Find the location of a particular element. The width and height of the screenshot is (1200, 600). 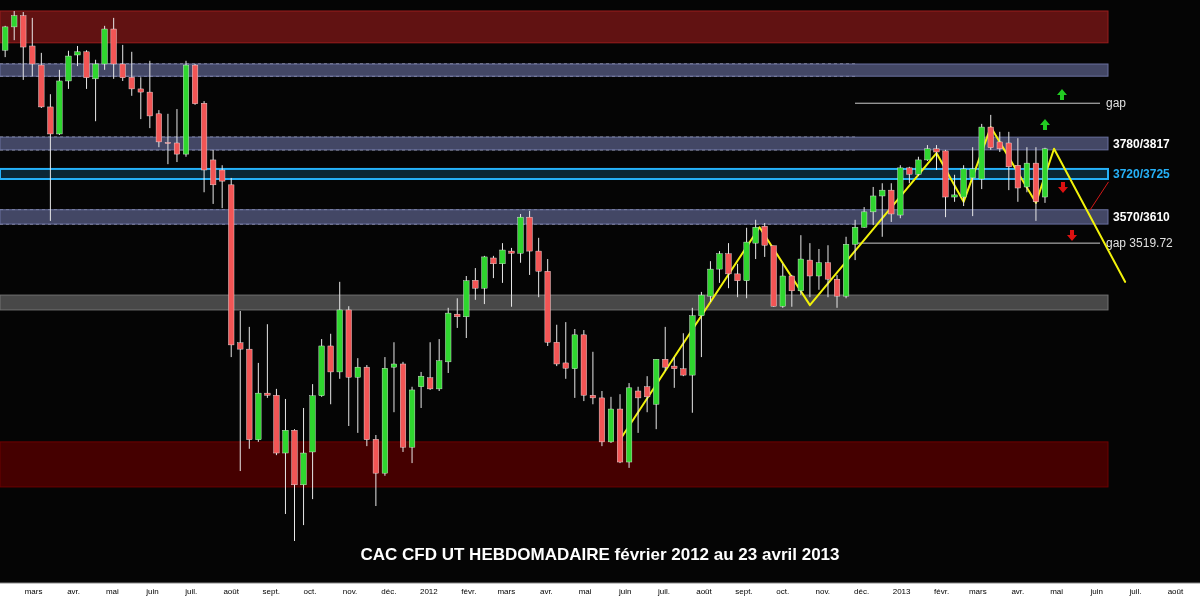

x-tick-label: 2012 is located at coordinates (429, 591).